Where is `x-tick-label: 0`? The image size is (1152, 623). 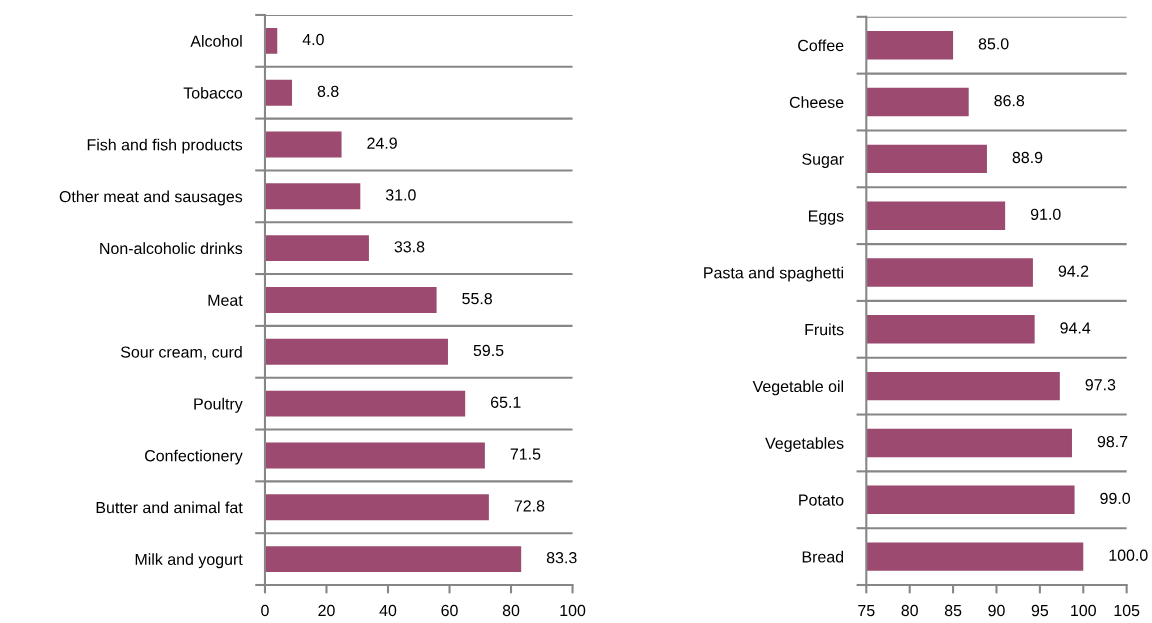
x-tick-label: 0 is located at coordinates (265, 610).